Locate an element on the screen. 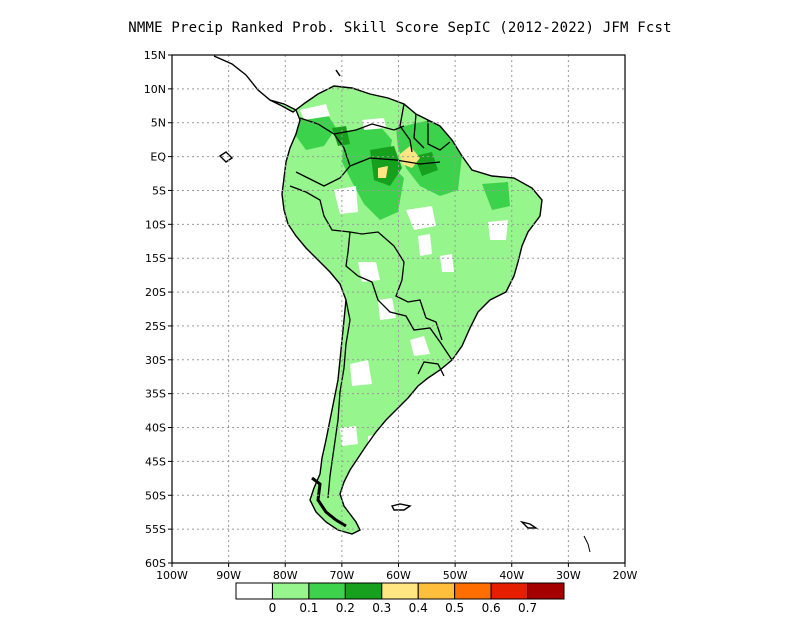 Image resolution: width=800 pixels, height=618 pixels. lat-tick-label: 40S is located at coordinates (155, 428).